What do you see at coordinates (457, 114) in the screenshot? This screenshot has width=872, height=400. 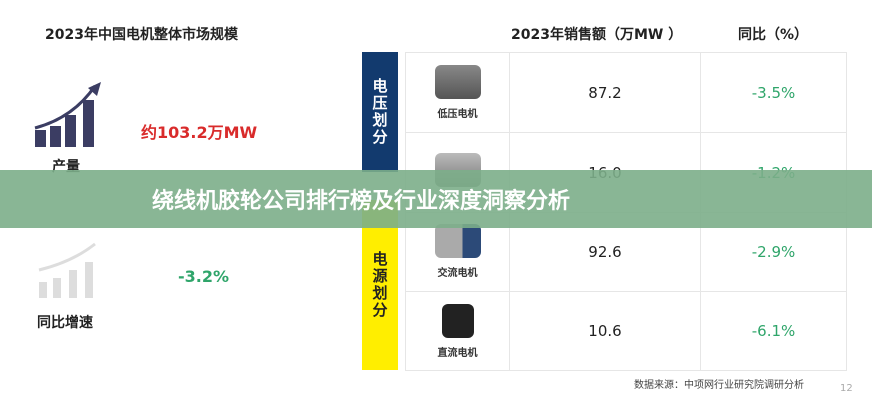 I see `motor-name: 低压电机` at bounding box center [457, 114].